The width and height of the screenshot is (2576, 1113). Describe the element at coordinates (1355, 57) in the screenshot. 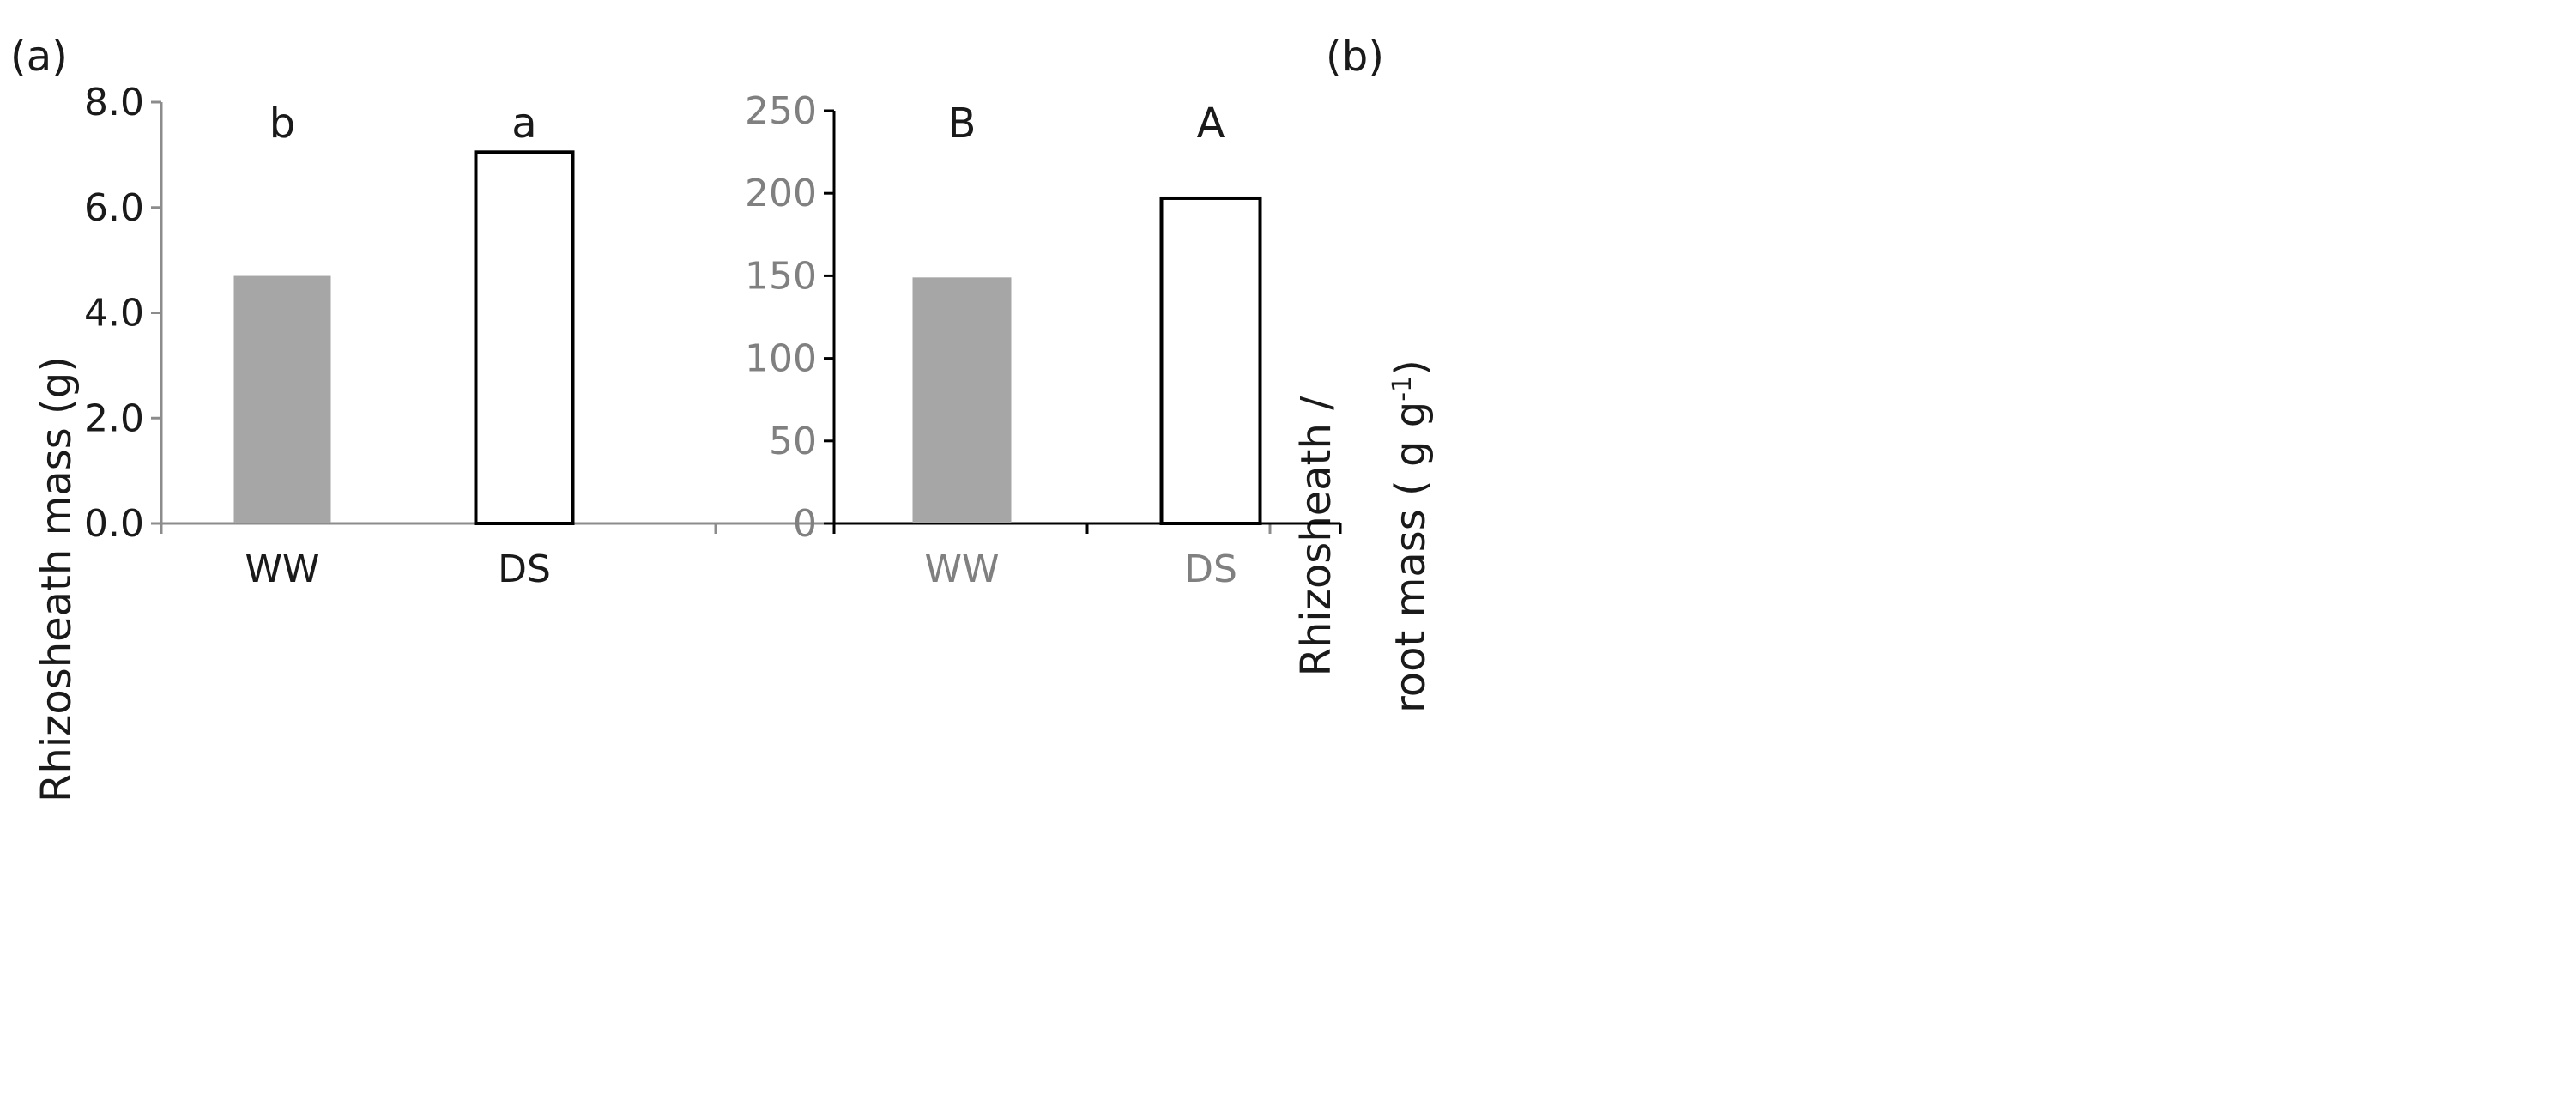

I see `panel-b-label: (b)` at that location.